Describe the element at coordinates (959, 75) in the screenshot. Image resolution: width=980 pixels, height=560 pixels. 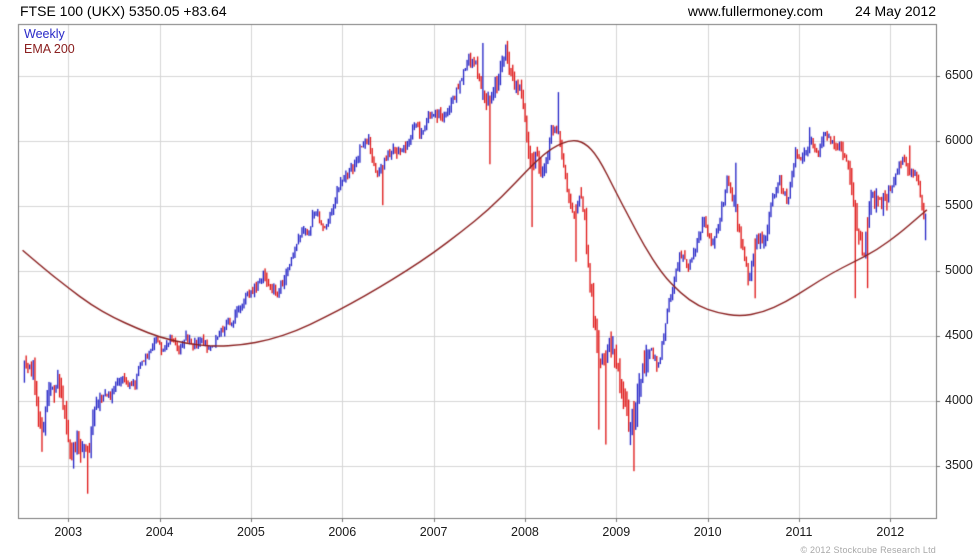
I see `y-axis-tick-label: 6500` at that location.